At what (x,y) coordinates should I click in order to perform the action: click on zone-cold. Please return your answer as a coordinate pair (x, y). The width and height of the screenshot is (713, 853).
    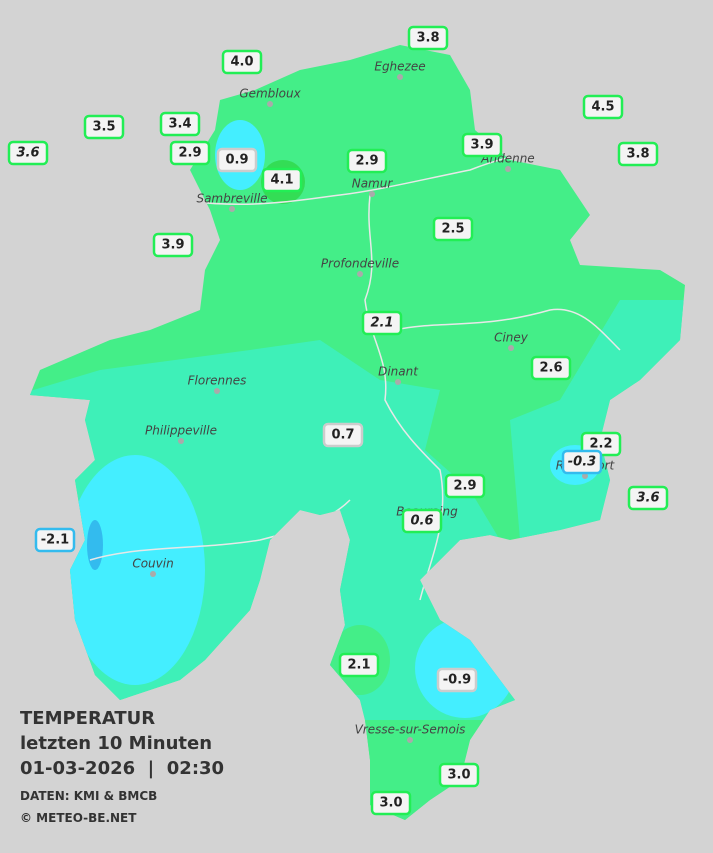
    Looking at the image, I should click on (135, 570).